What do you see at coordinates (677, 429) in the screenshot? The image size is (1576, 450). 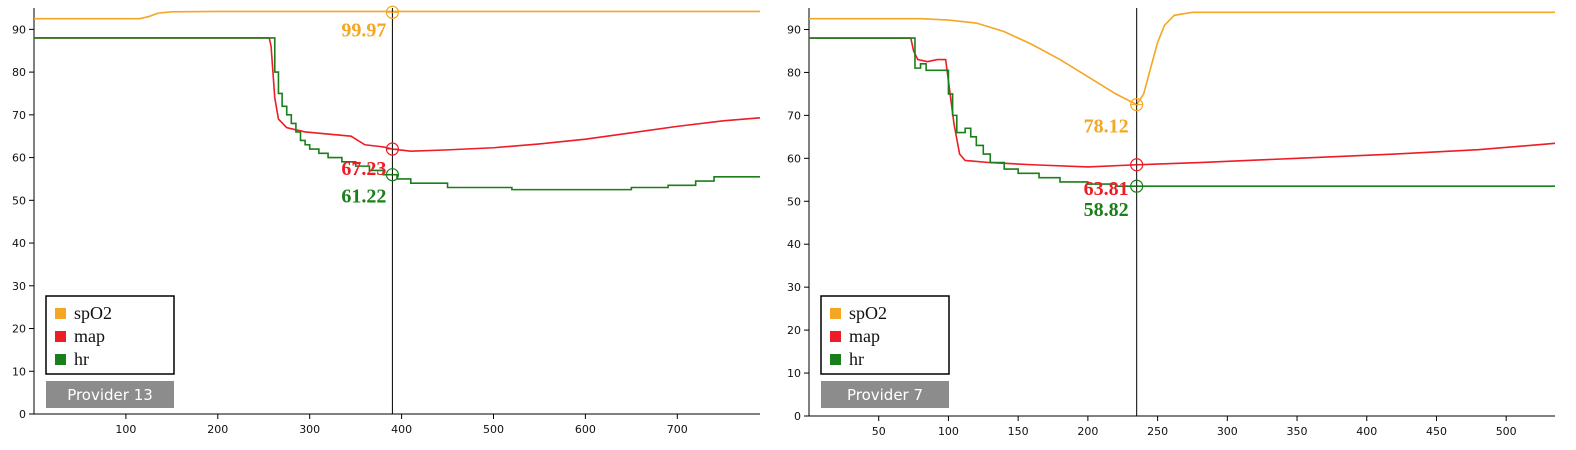 I see `x-tick-label: 700` at bounding box center [677, 429].